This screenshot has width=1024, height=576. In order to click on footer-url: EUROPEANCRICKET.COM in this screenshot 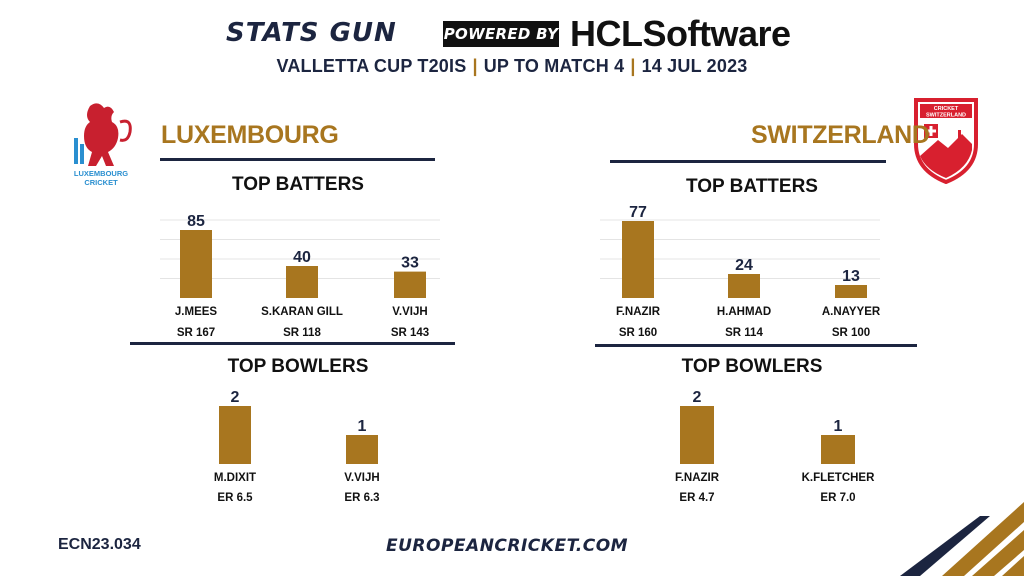, I will do `click(507, 546)`.